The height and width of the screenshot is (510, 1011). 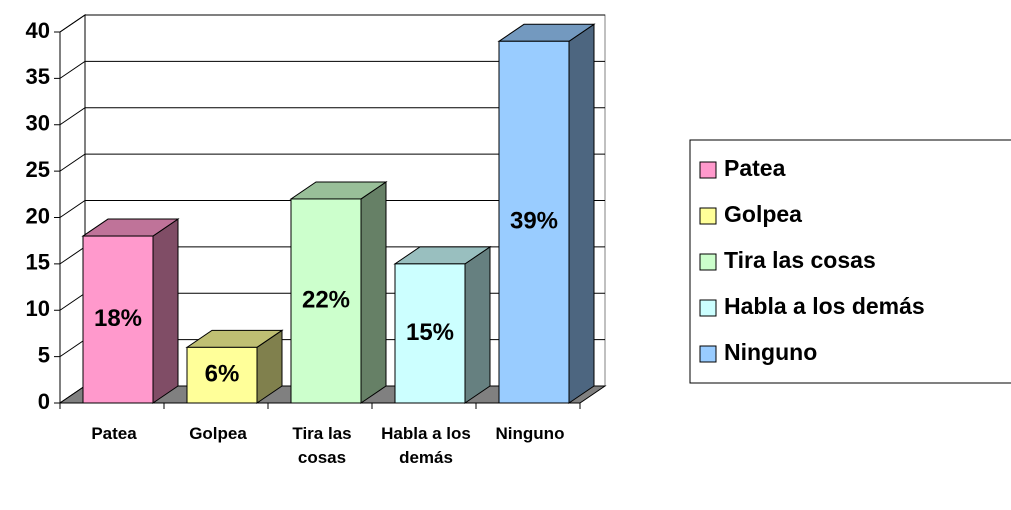 What do you see at coordinates (38, 169) in the screenshot?
I see `y-tick-label: 25` at bounding box center [38, 169].